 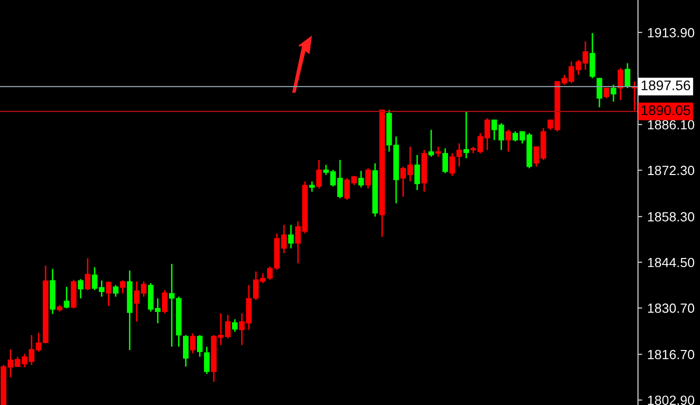 What do you see at coordinates (671, 355) in the screenshot?
I see `y-tick-label: 1816.70` at bounding box center [671, 355].